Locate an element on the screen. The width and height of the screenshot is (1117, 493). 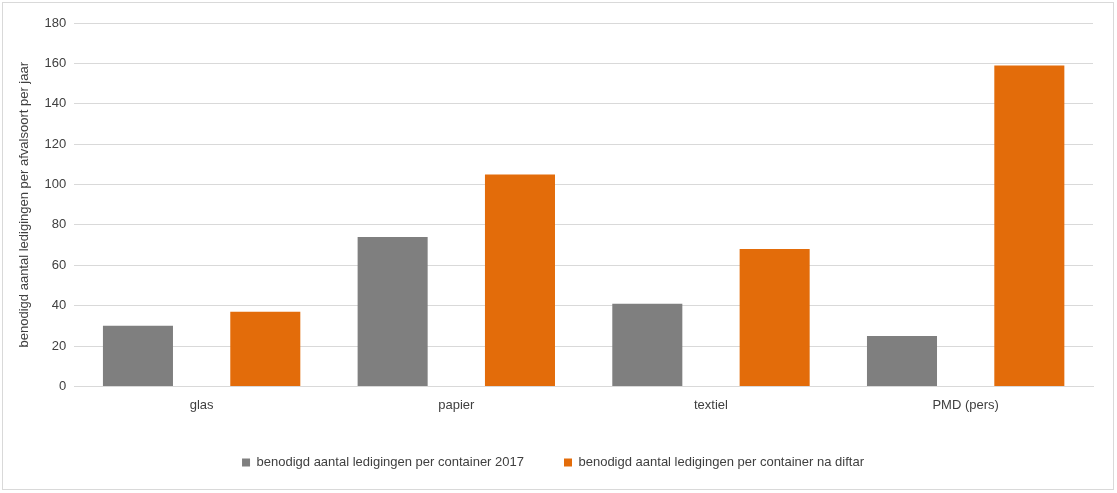
y-tick-label: 60 is located at coordinates (59, 264).